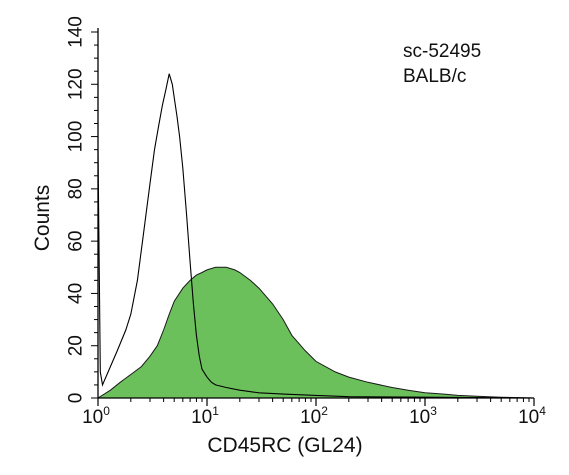 This screenshot has width=569, height=475. I want to click on annotation-catalog-number: sc-52495, so click(442, 51).